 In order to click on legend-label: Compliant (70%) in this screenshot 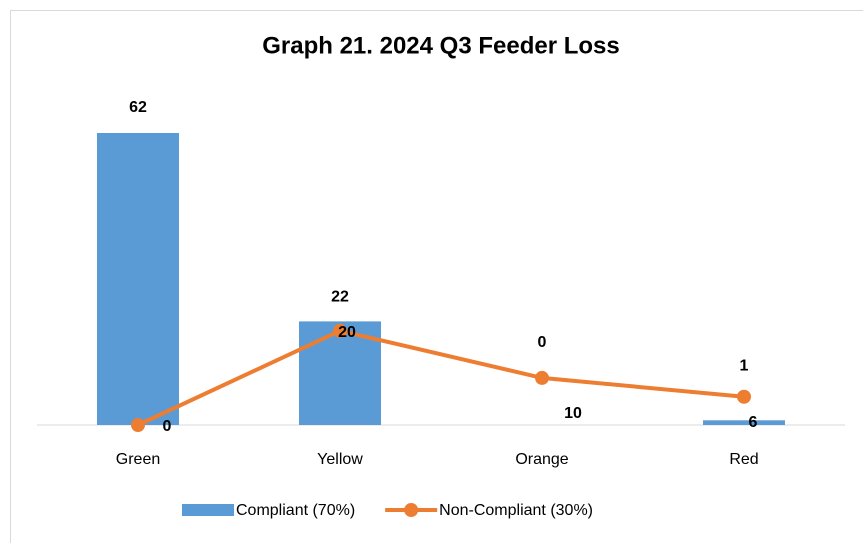, I will do `click(295, 510)`.